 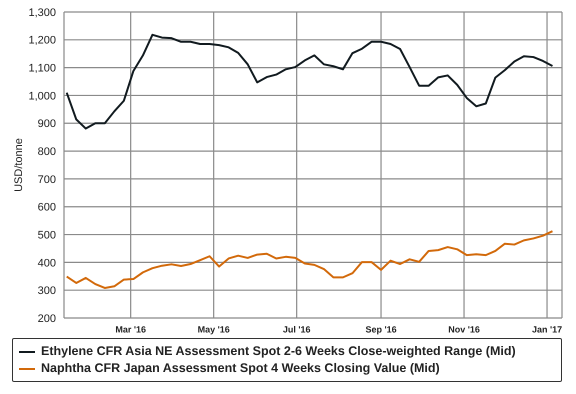 I want to click on x-tick-label: Jan '17, so click(x=547, y=329).